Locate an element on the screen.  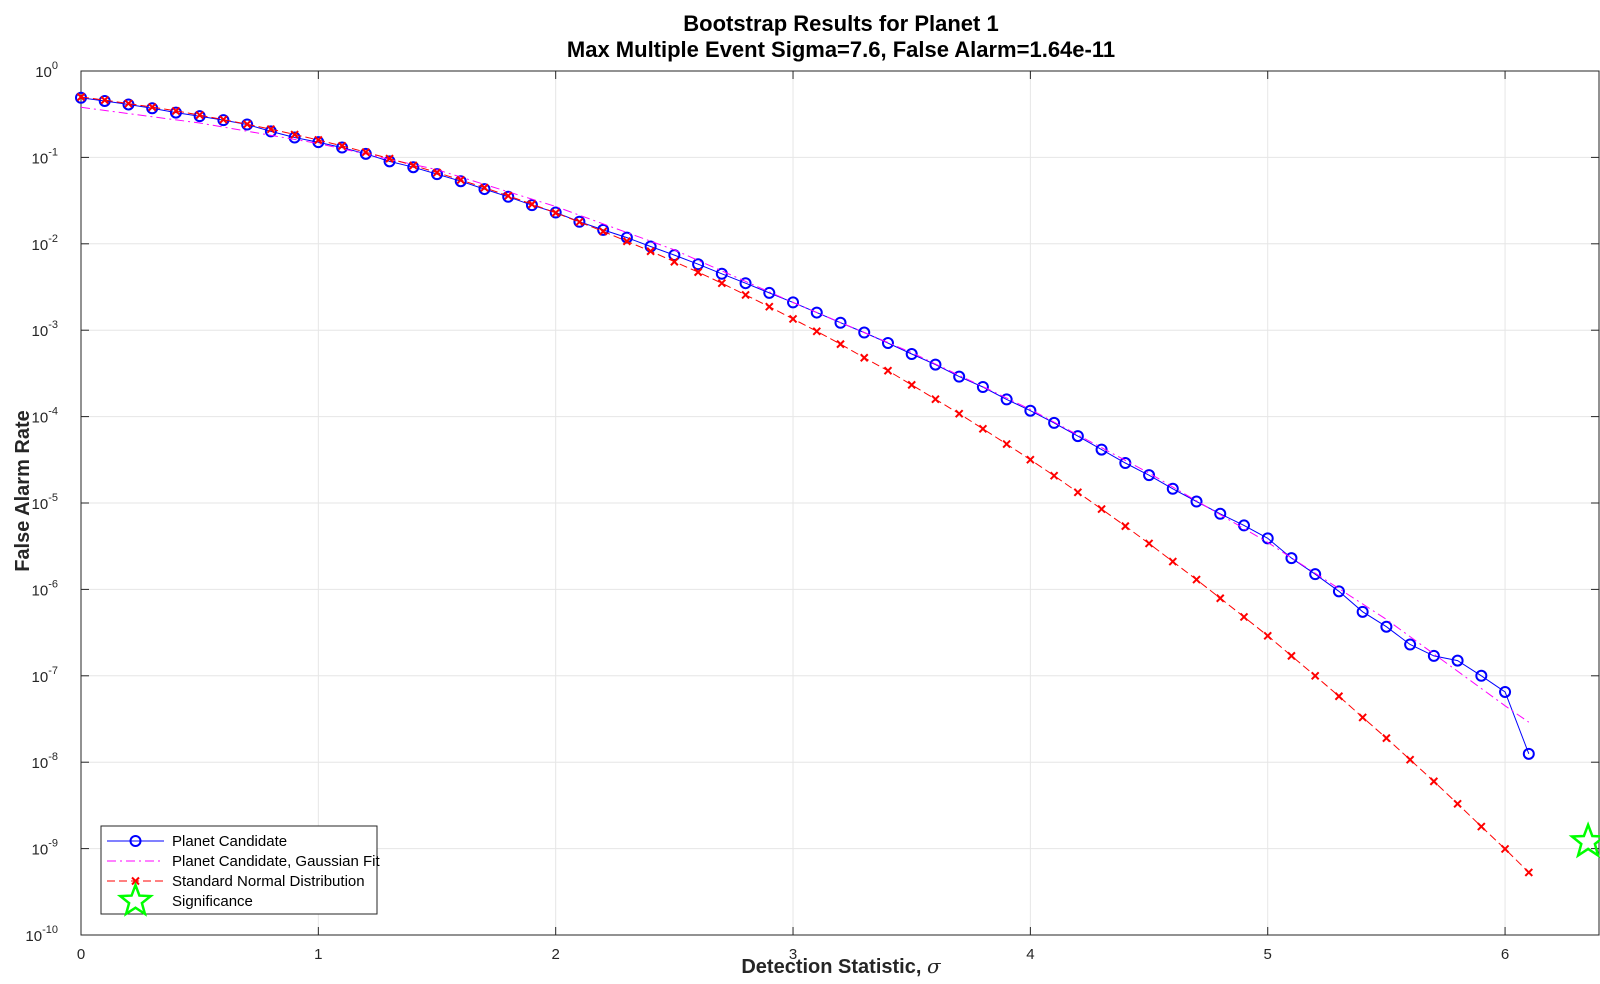
y-tick-label: 10⁻³ is located at coordinates (45, 329).